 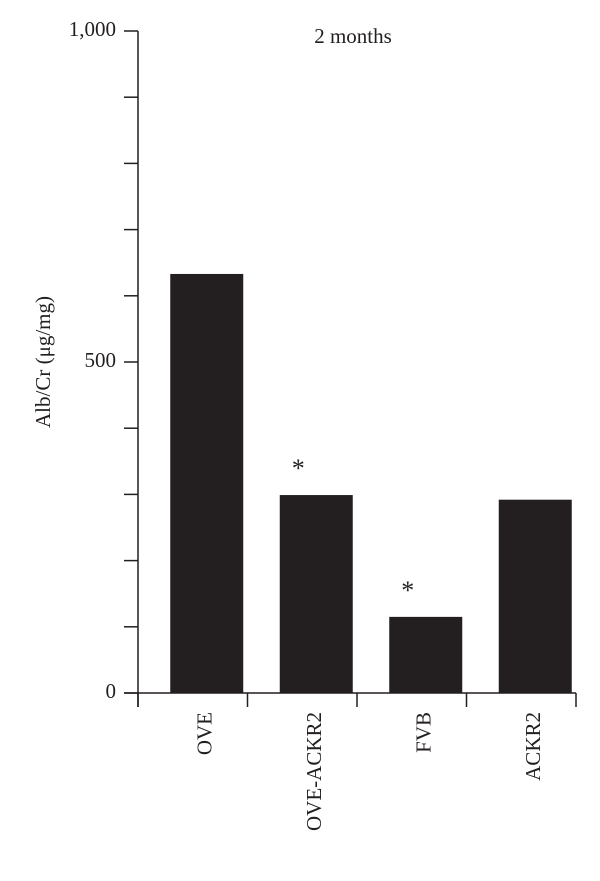 I want to click on y-tick-label: 0, so click(x=111, y=691).